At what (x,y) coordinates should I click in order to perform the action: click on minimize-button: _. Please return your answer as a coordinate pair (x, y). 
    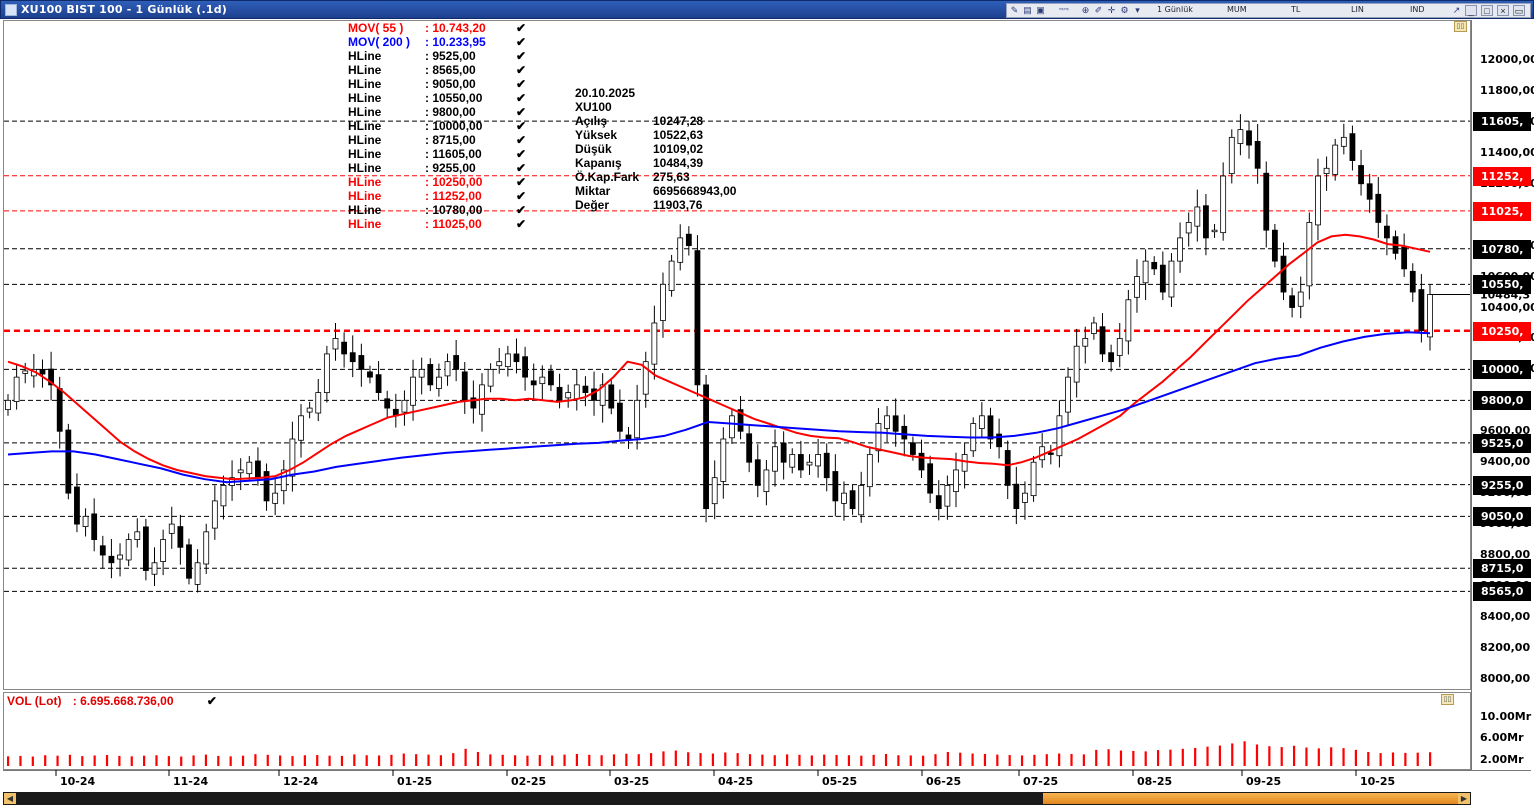
    Looking at the image, I should click on (1471, 10).